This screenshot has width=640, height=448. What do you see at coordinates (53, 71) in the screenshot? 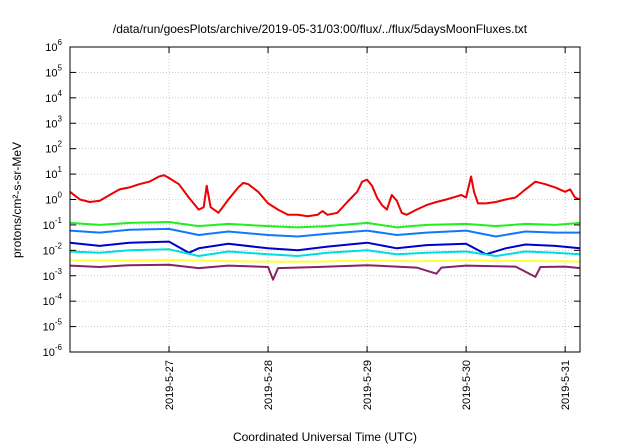
I see `y-tick-label: 10⁵` at bounding box center [53, 71].